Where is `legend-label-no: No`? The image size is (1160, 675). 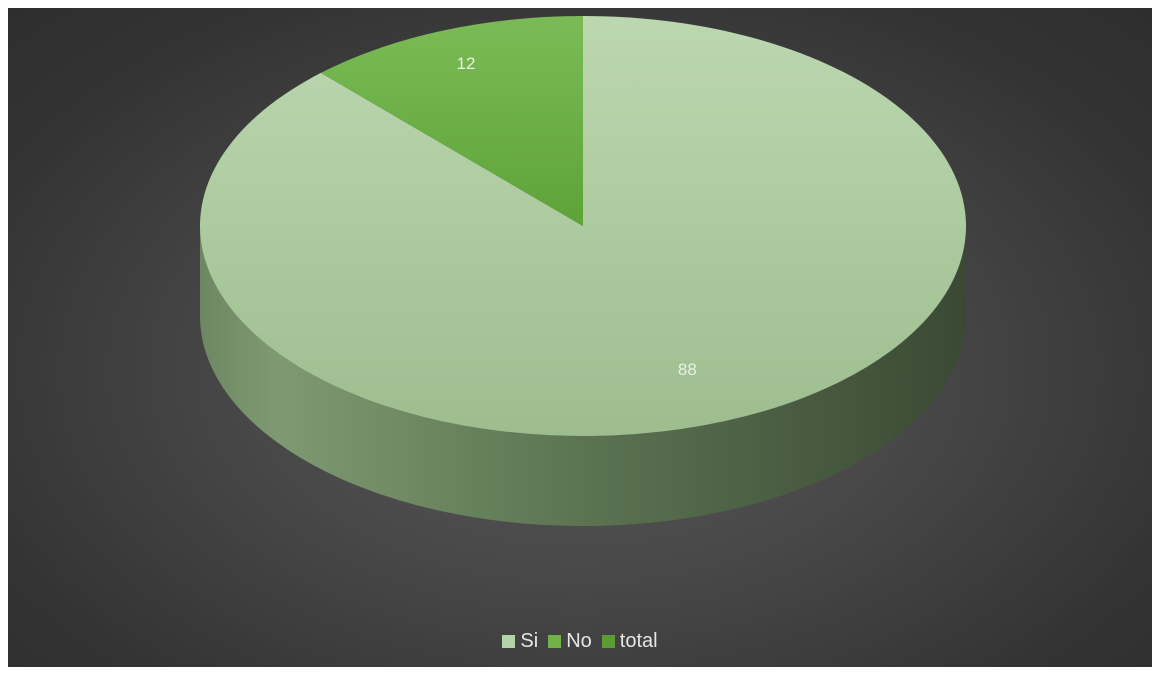 legend-label-no: No is located at coordinates (579, 641).